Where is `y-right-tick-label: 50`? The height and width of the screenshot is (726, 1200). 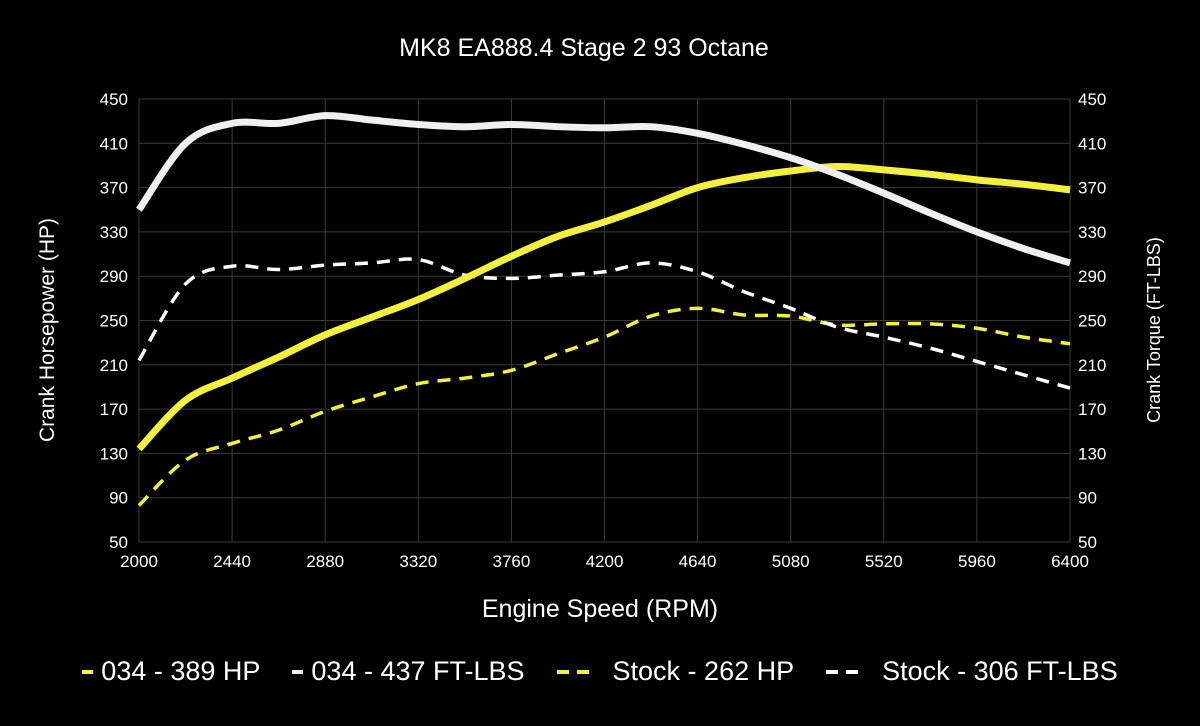
y-right-tick-label: 50 is located at coordinates (1087, 542).